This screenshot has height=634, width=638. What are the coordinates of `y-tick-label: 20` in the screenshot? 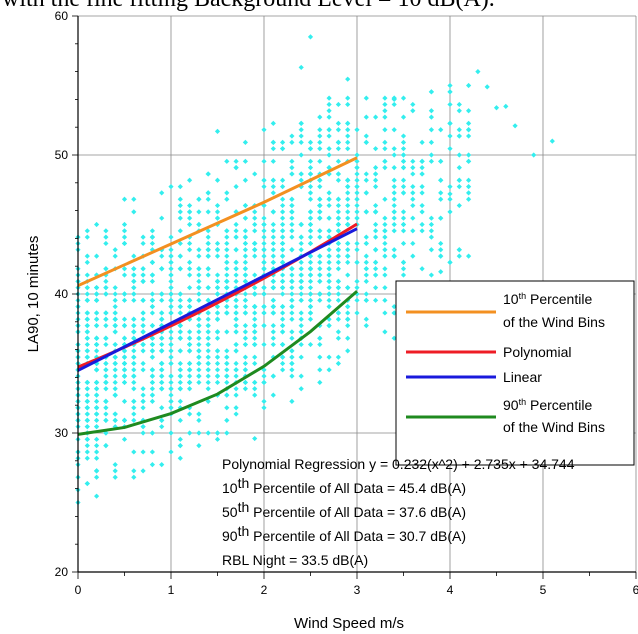 It's located at (62, 572).